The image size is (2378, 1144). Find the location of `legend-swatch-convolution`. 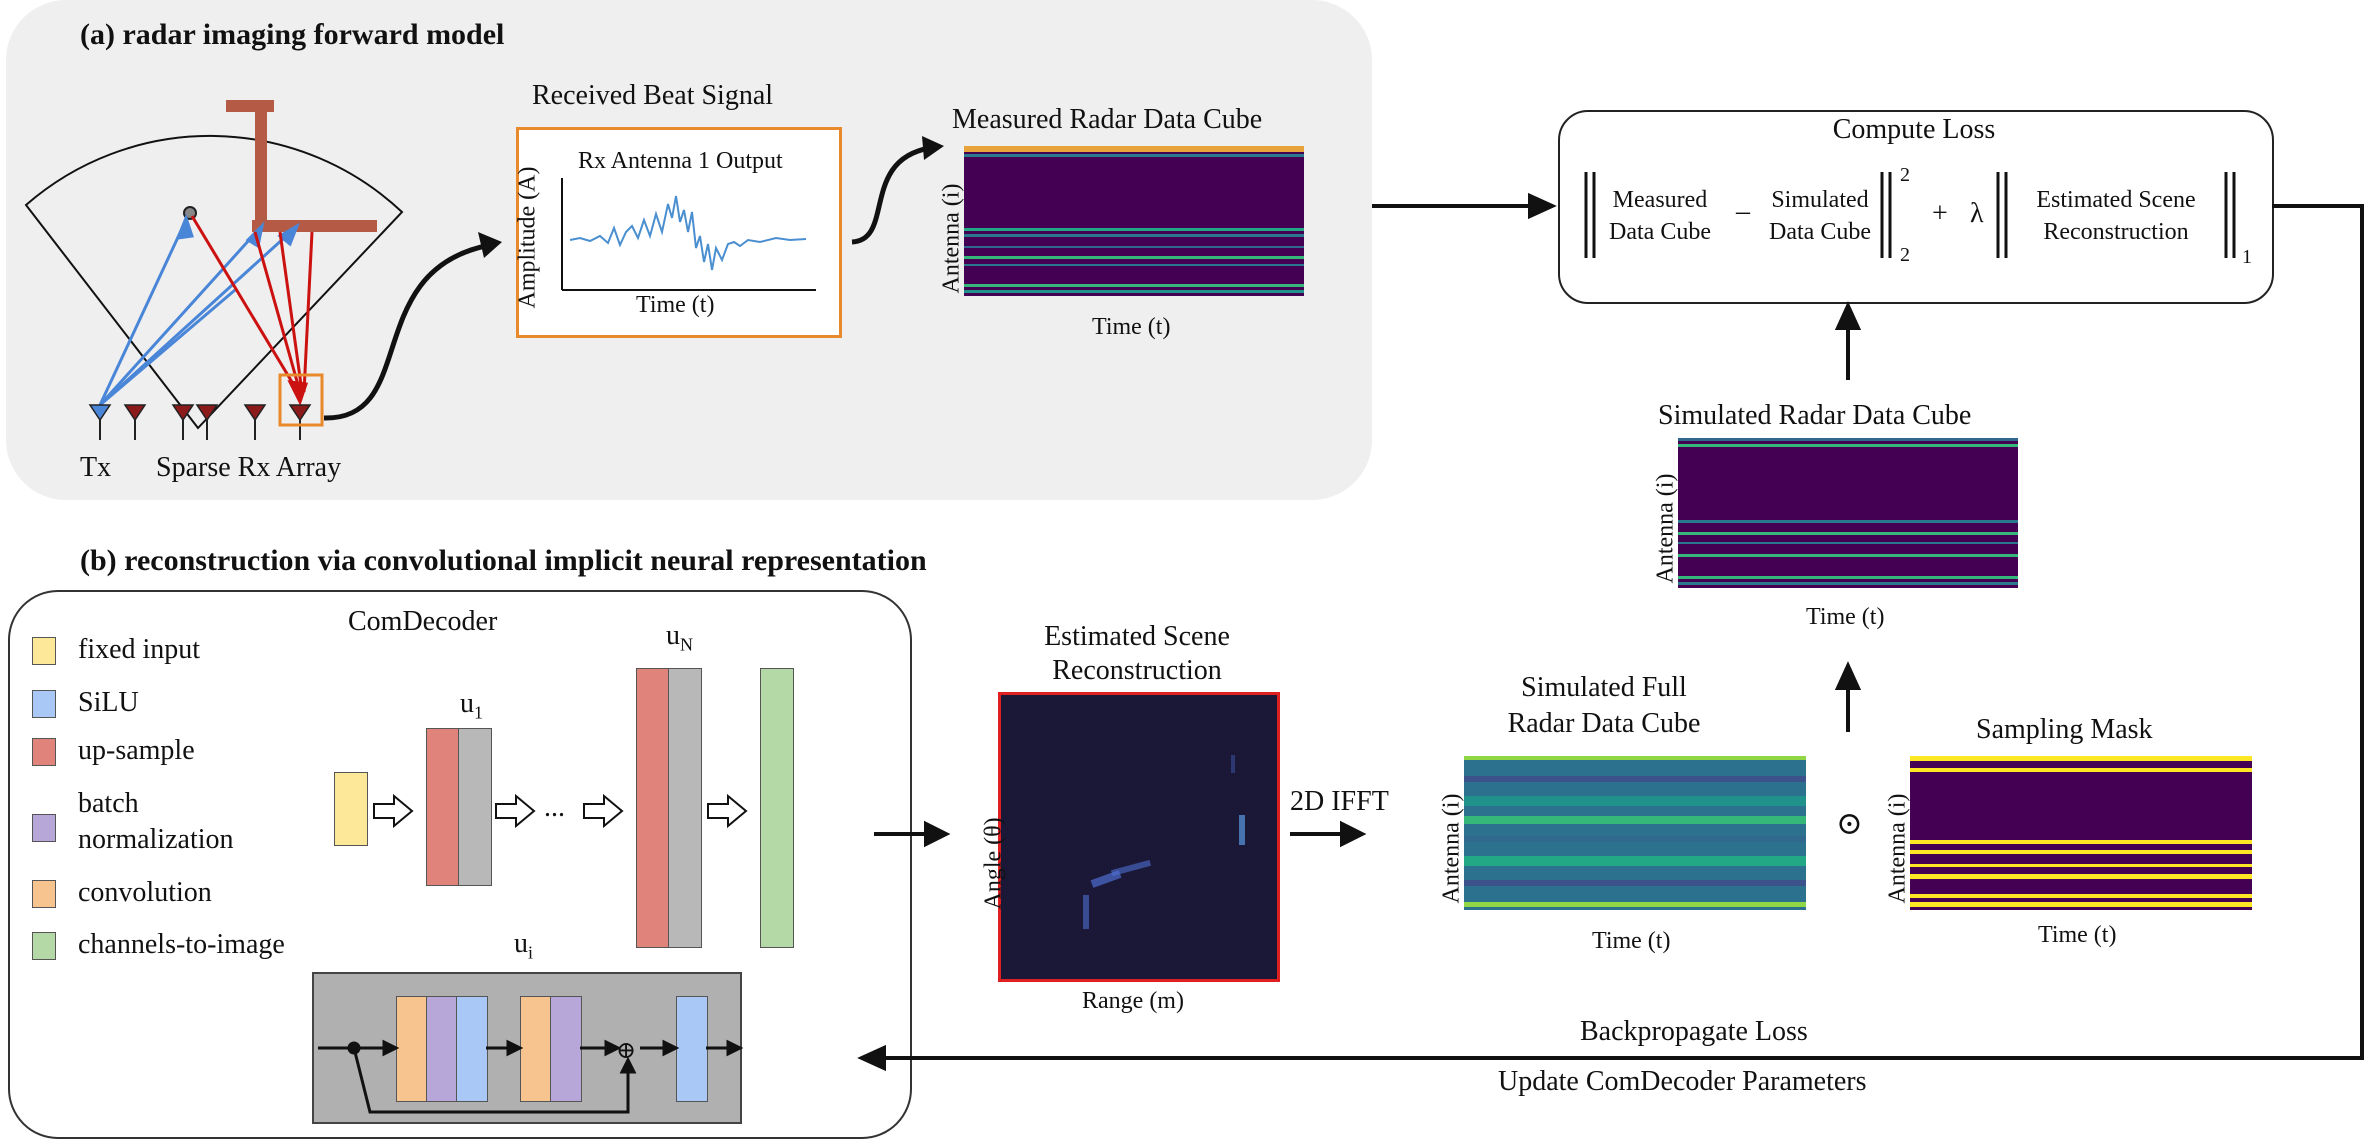

legend-swatch-convolution is located at coordinates (44, 894).